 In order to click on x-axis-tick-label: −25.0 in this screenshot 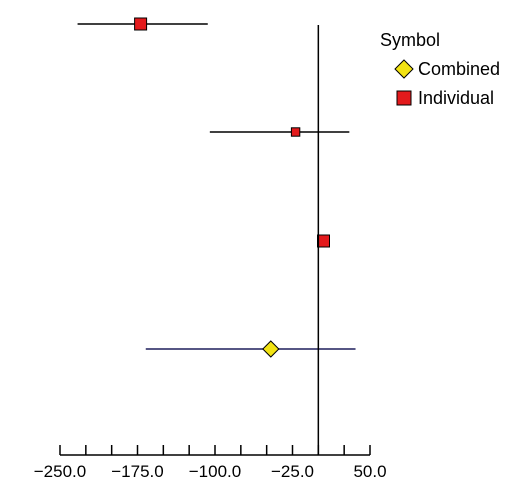, I will do `click(292, 471)`.